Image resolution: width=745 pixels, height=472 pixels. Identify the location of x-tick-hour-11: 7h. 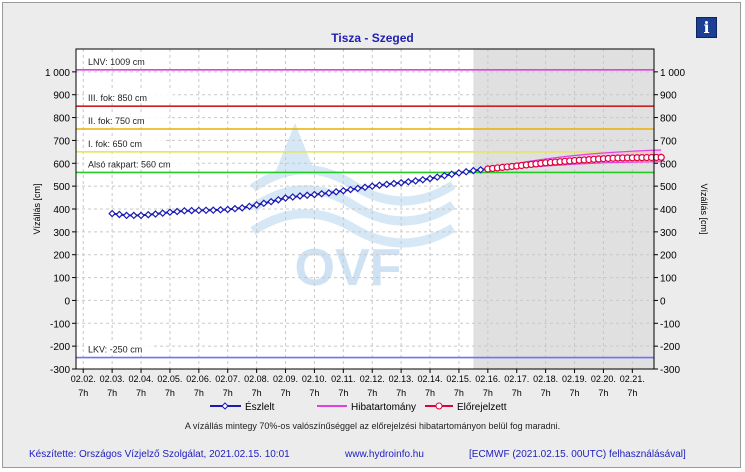
(401, 393).